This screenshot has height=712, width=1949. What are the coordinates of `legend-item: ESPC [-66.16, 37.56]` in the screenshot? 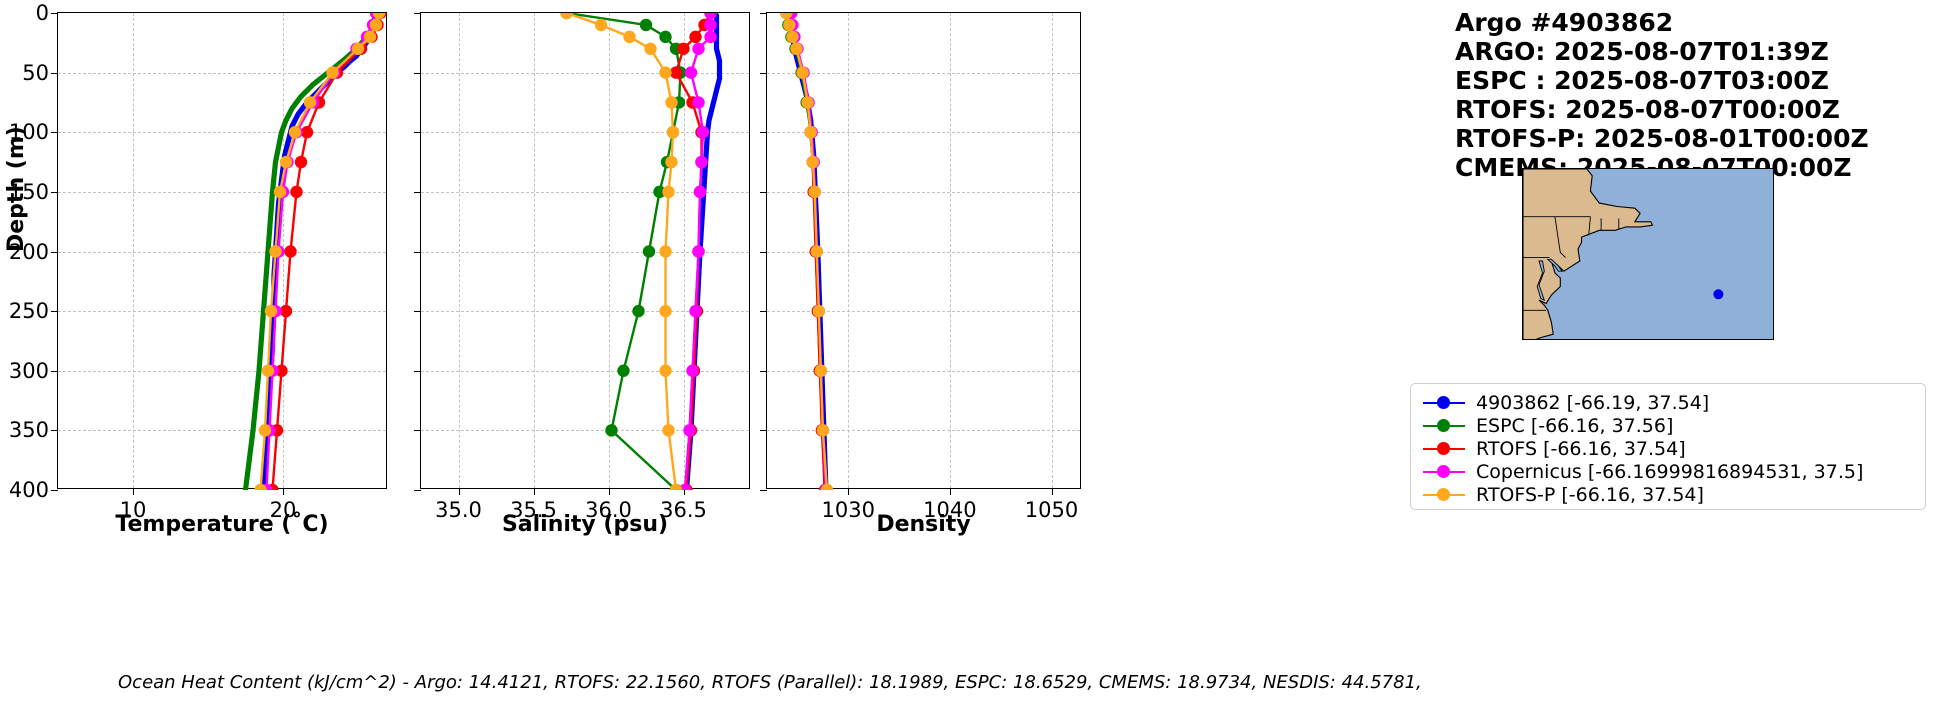 It's located at (1668, 425).